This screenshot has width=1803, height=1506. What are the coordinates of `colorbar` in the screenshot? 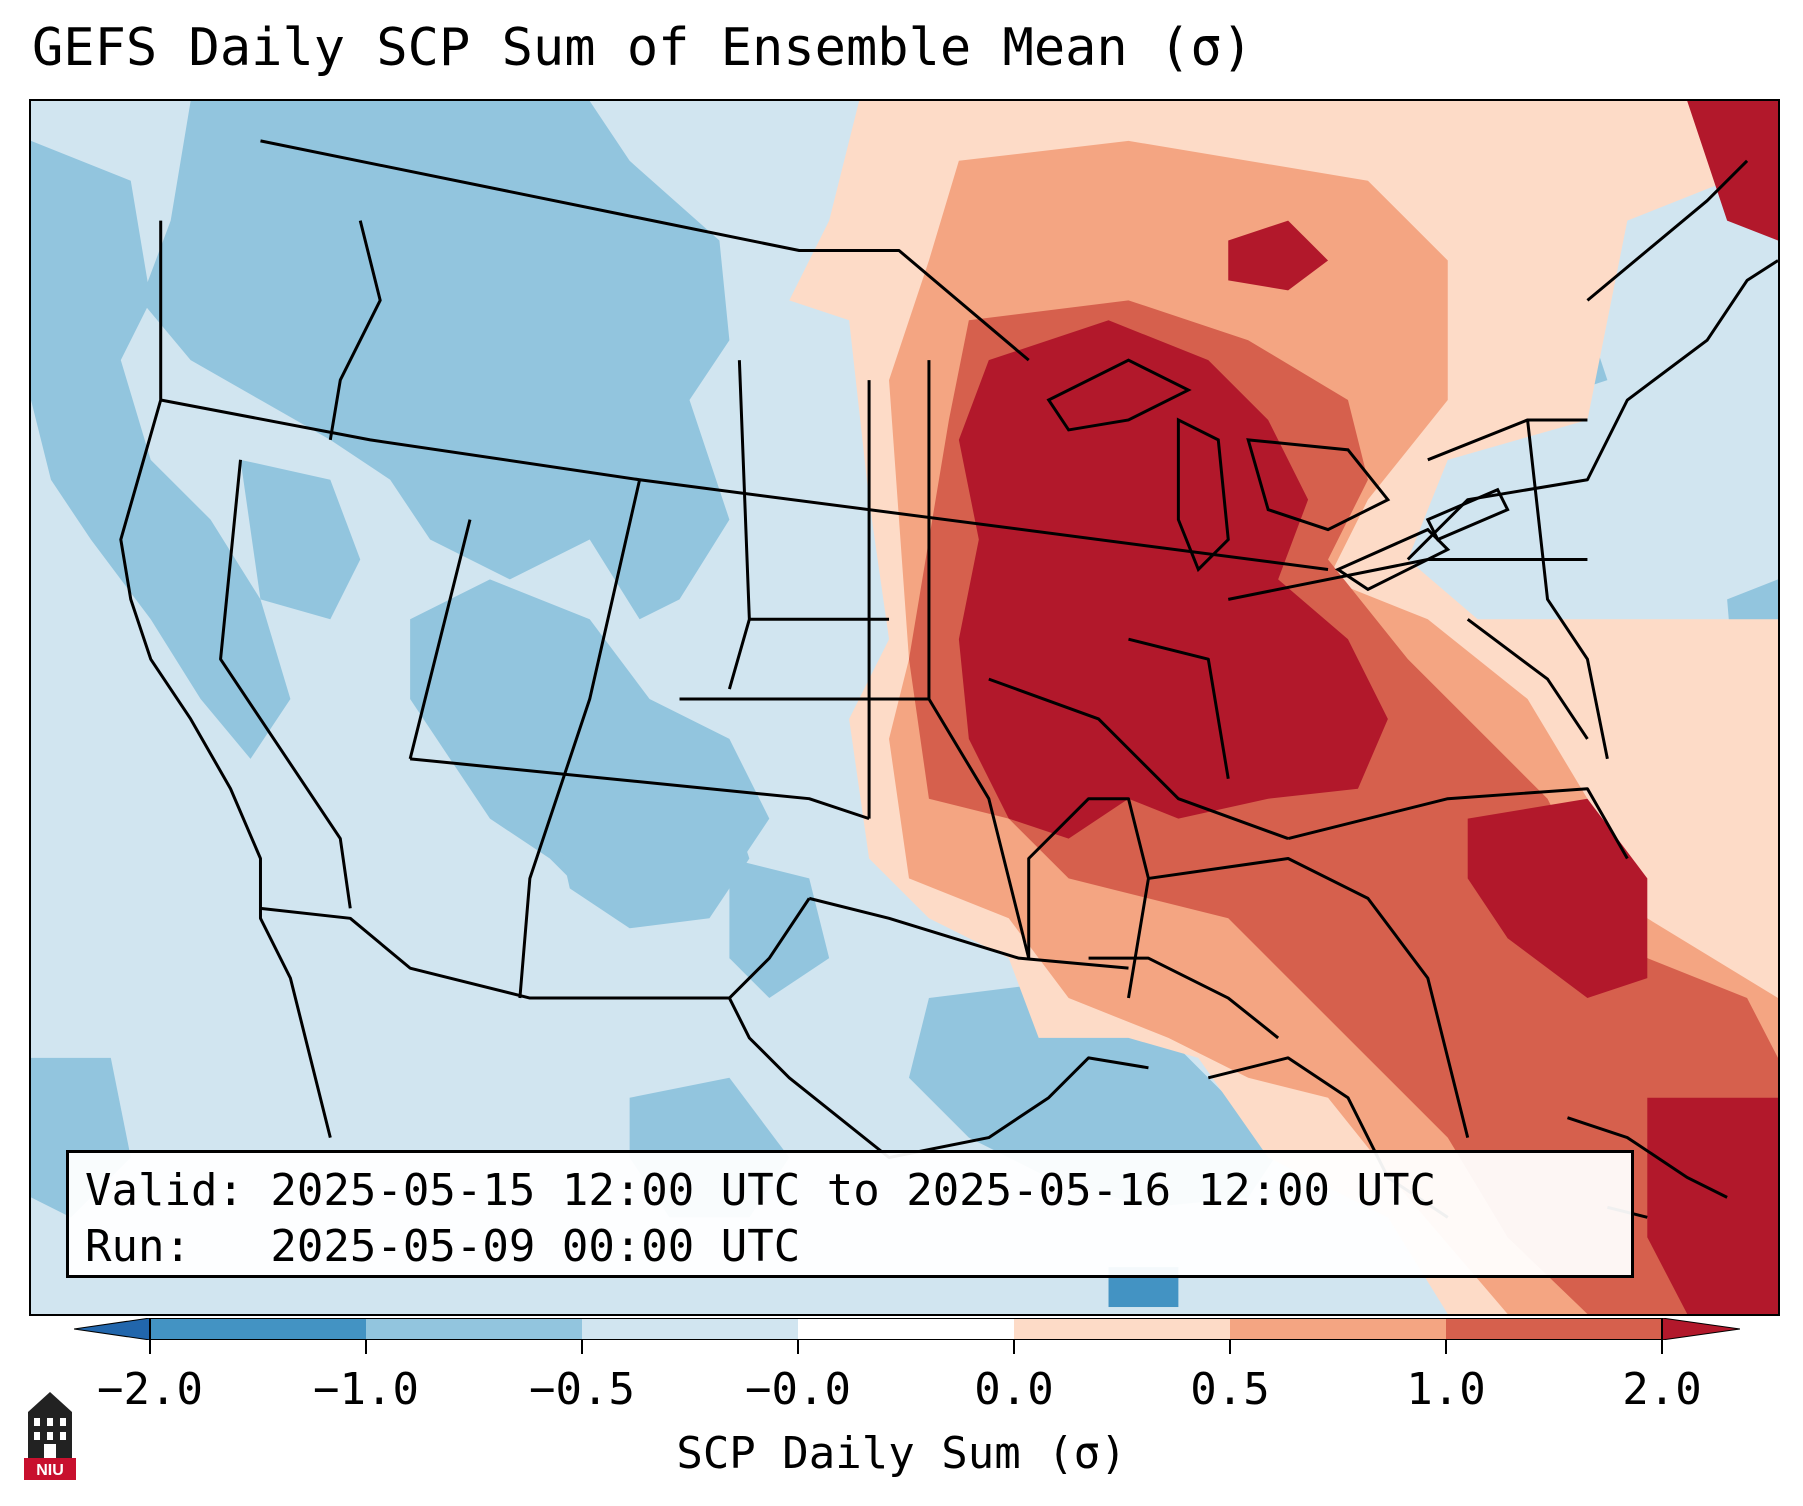 It's located at (907, 1329).